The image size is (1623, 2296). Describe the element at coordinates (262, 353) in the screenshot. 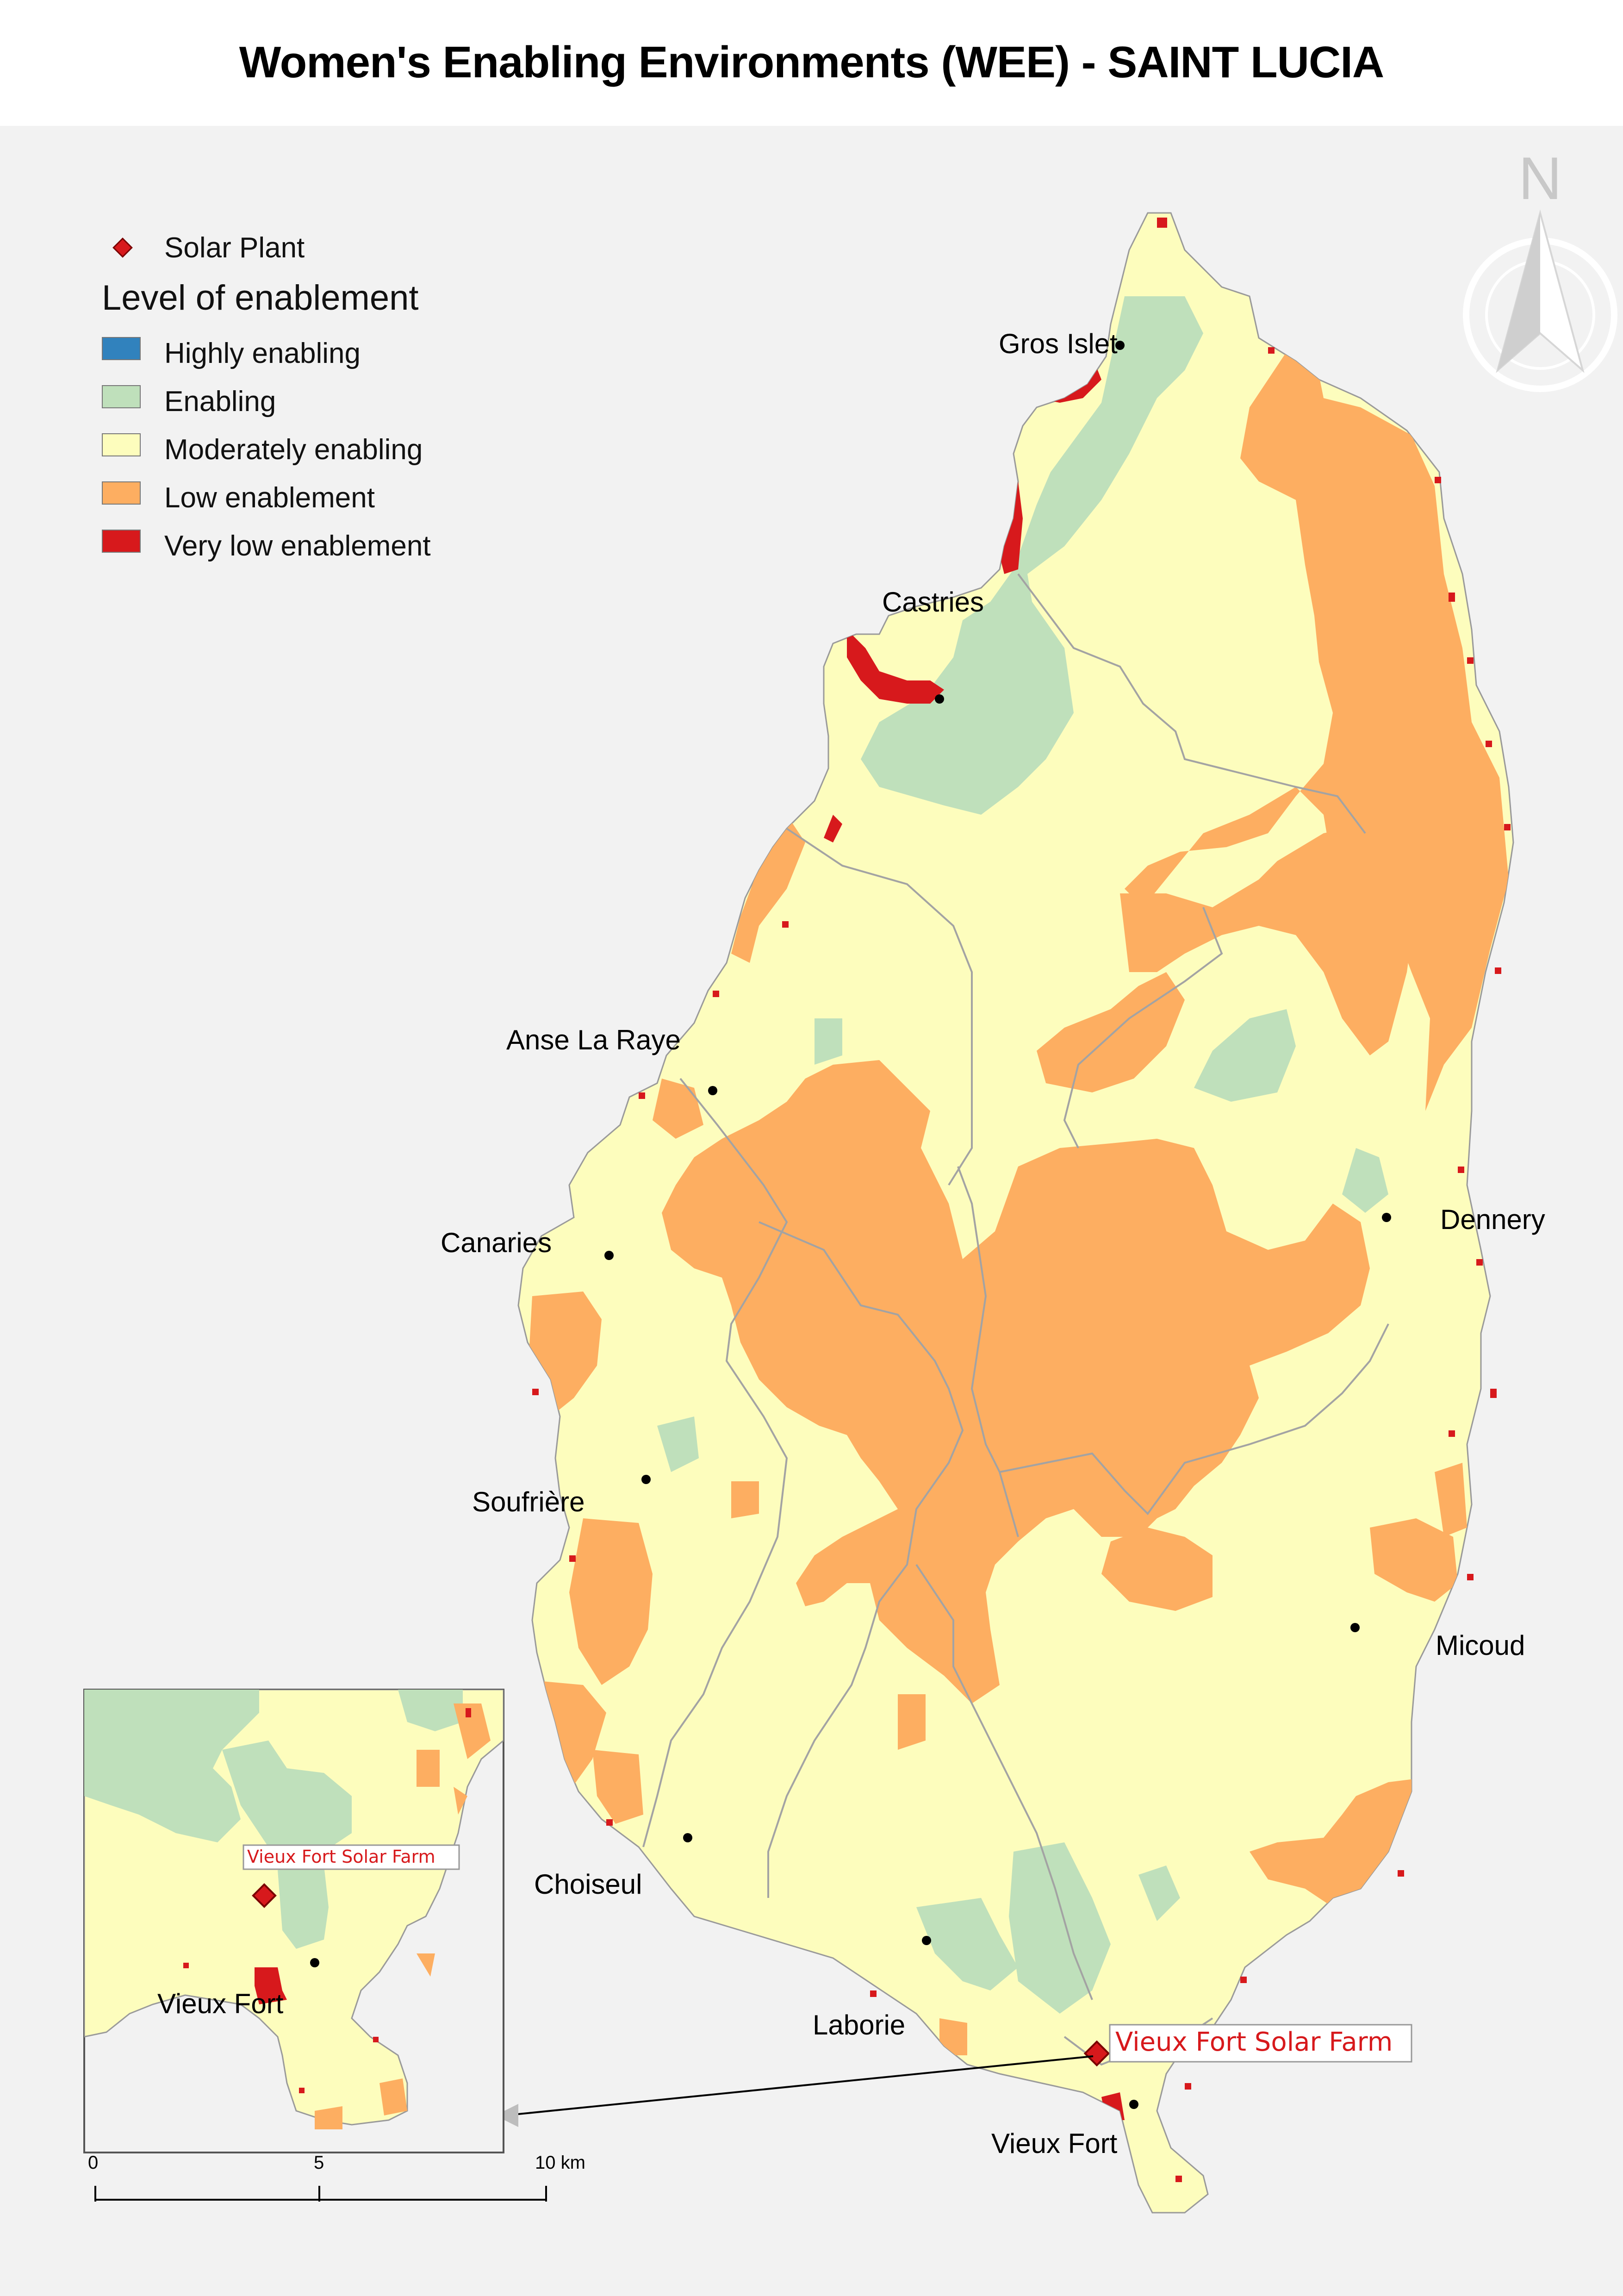

I see `legend-label: Highly enabling` at that location.